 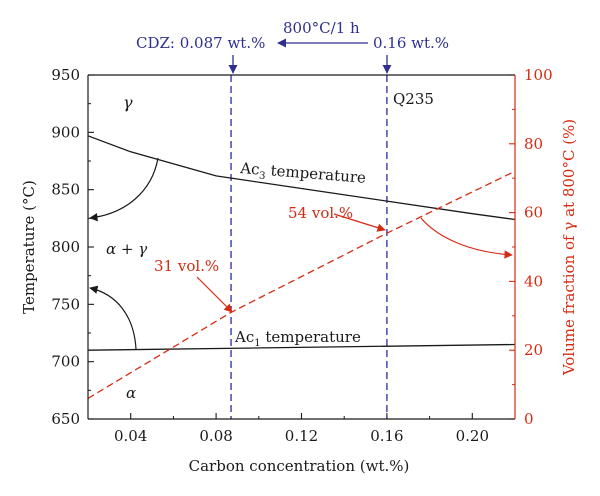 What do you see at coordinates (533, 213) in the screenshot?
I see `y2-tick-label: 60` at bounding box center [533, 213].